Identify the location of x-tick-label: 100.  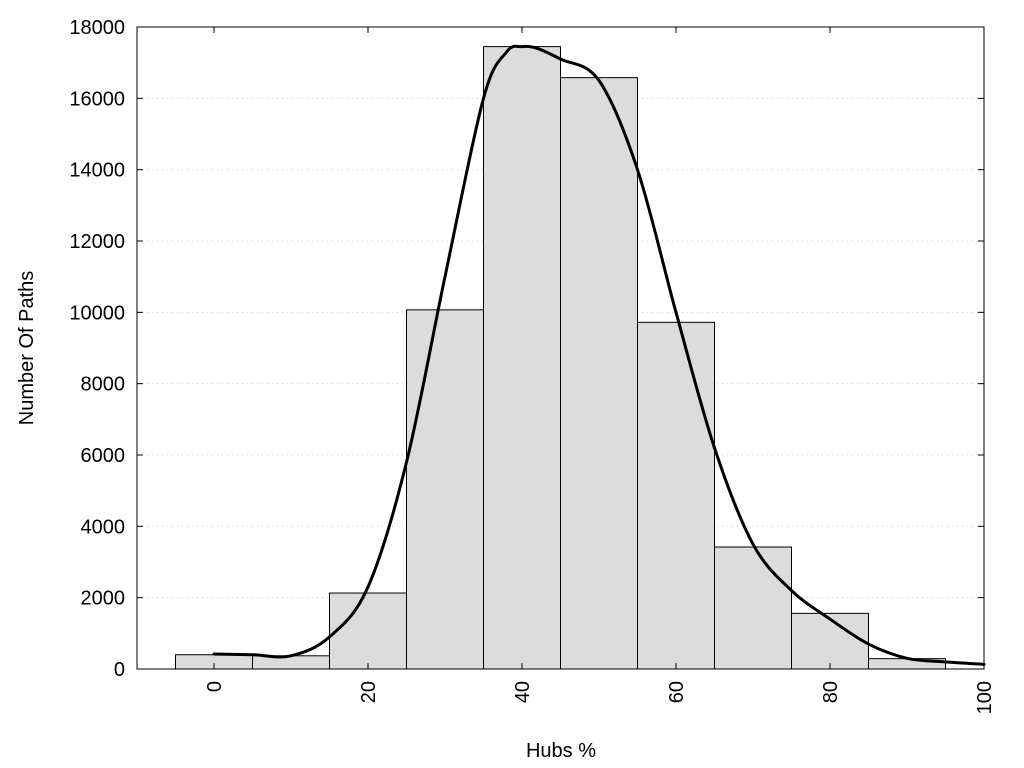
(985, 697).